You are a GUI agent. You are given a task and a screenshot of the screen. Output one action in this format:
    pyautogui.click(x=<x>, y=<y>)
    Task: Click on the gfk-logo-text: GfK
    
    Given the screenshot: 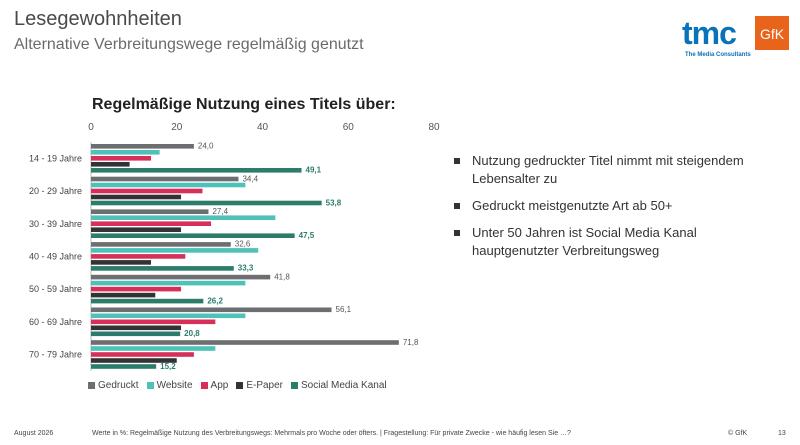 What is the action you would take?
    pyautogui.click(x=772, y=34)
    